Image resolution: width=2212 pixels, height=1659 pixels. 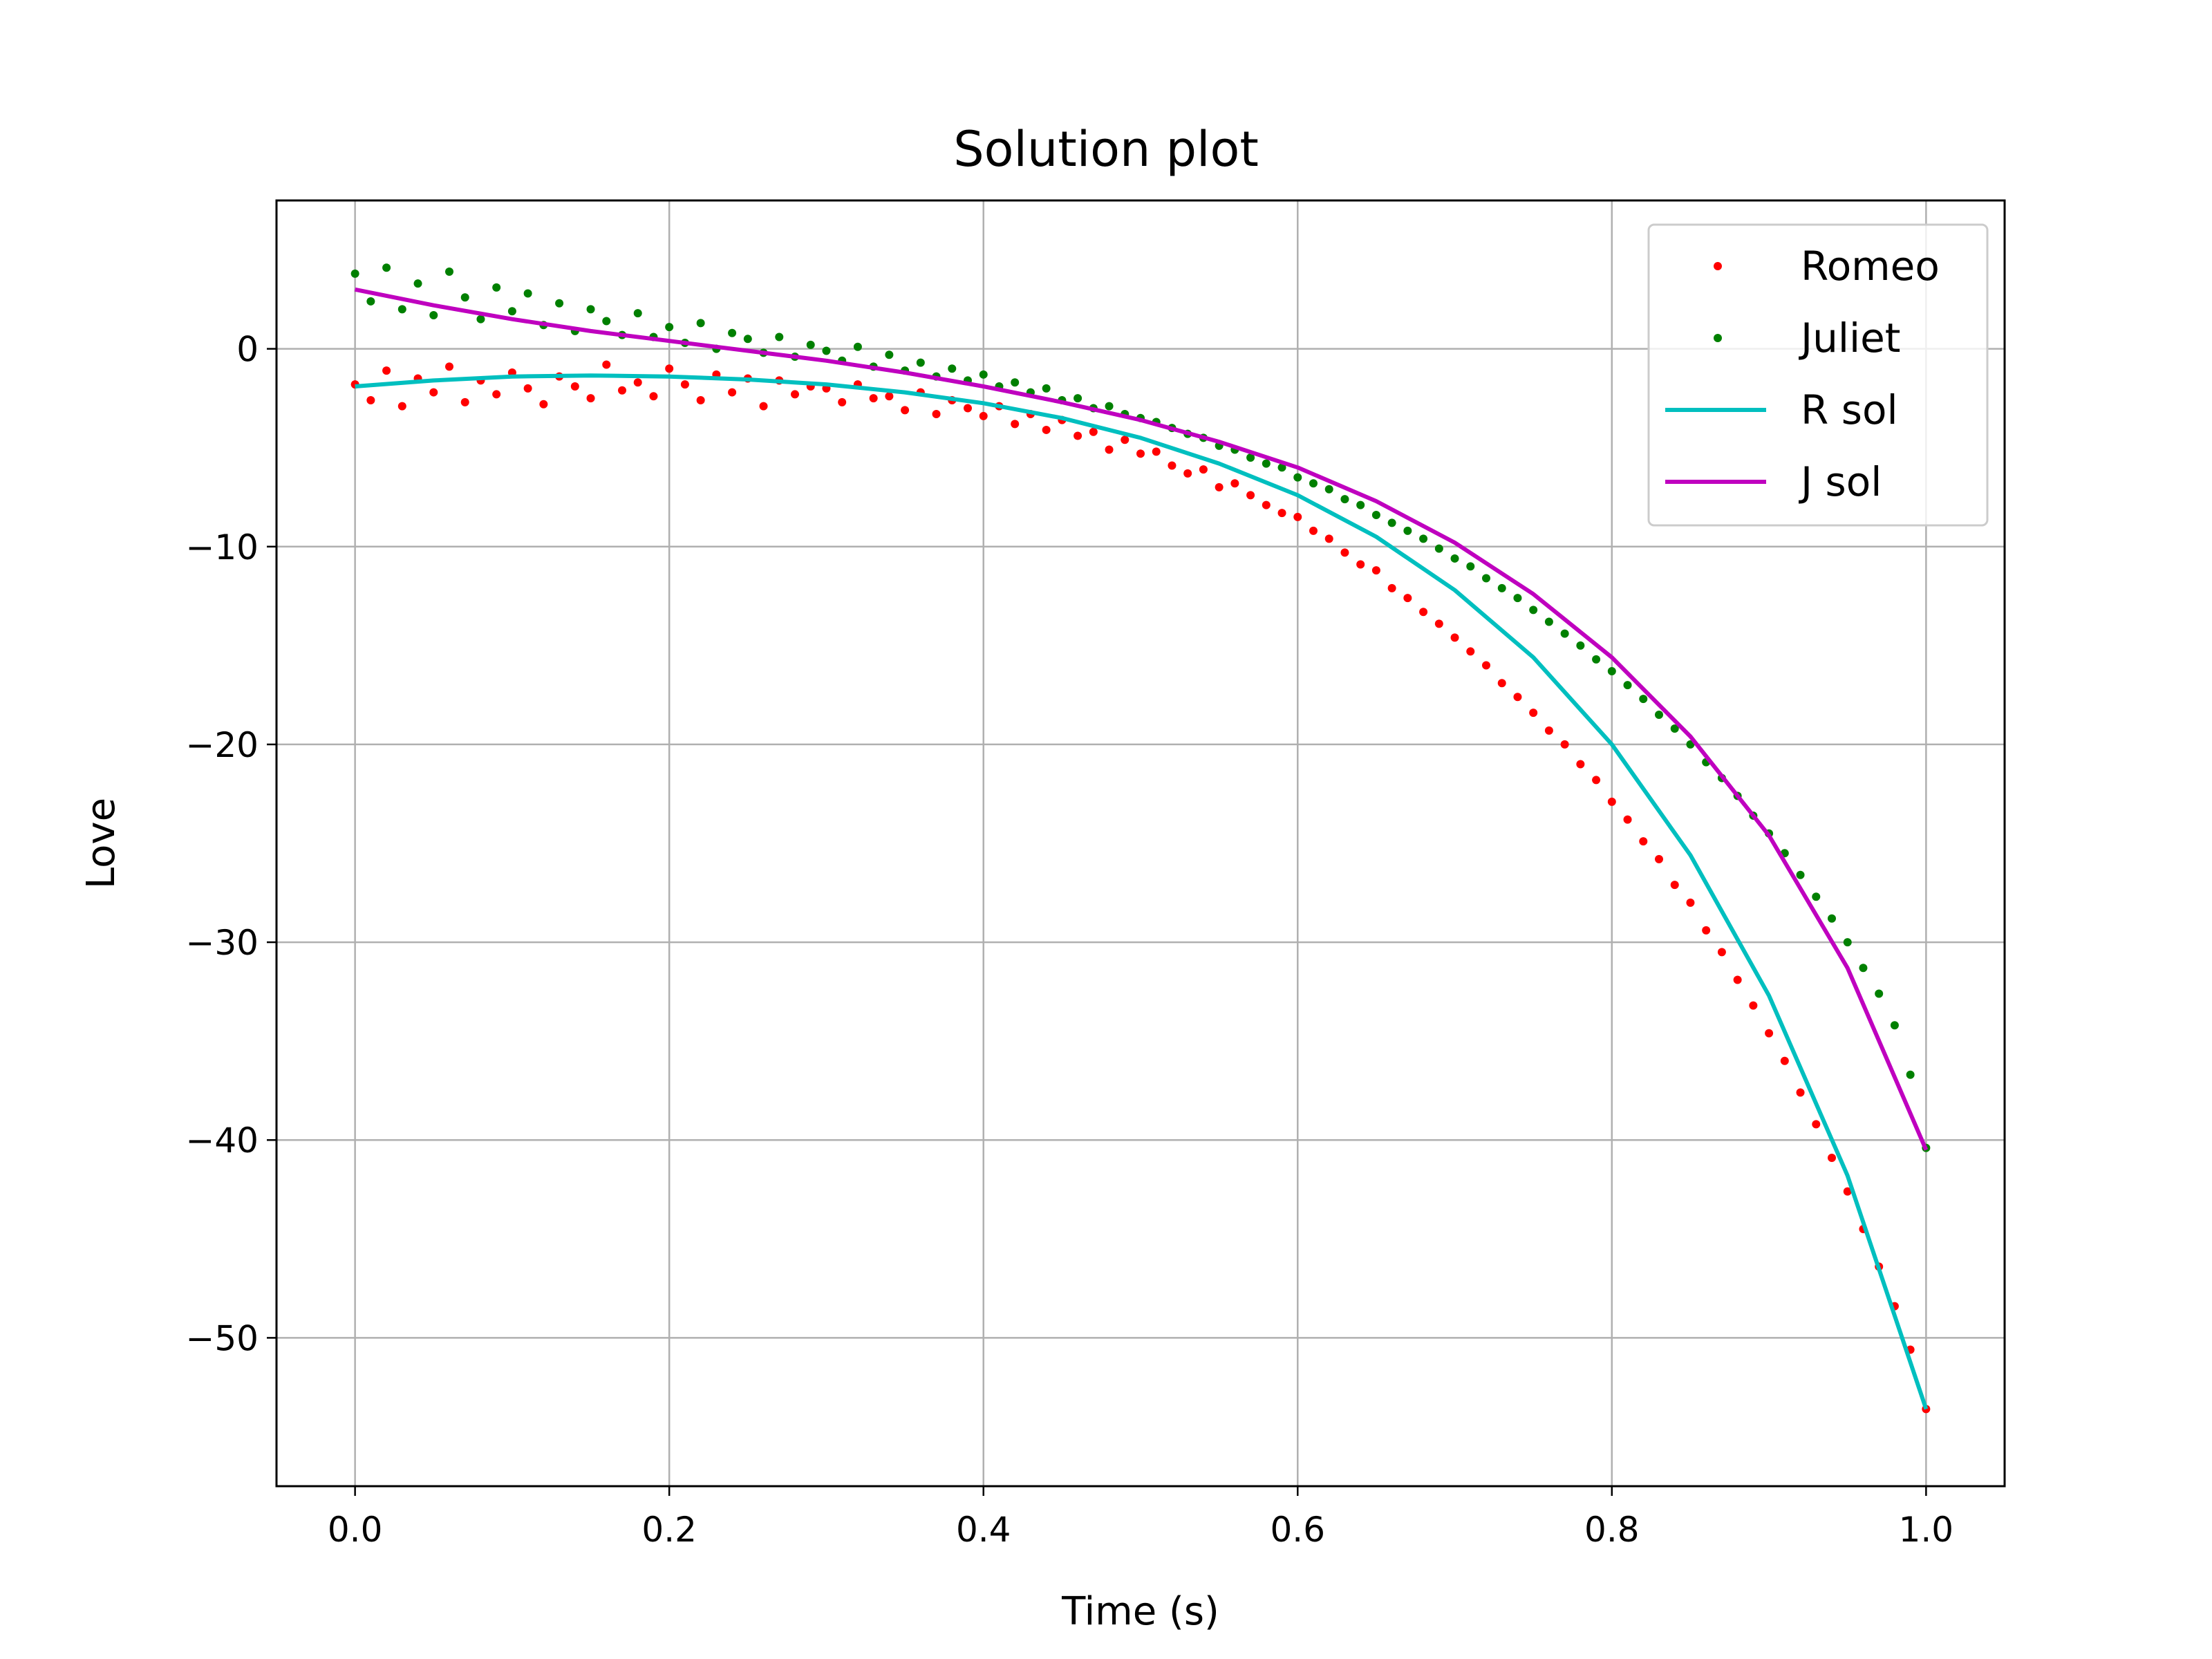 I want to click on legend-swatch-juliet, so click(x=1718, y=338).